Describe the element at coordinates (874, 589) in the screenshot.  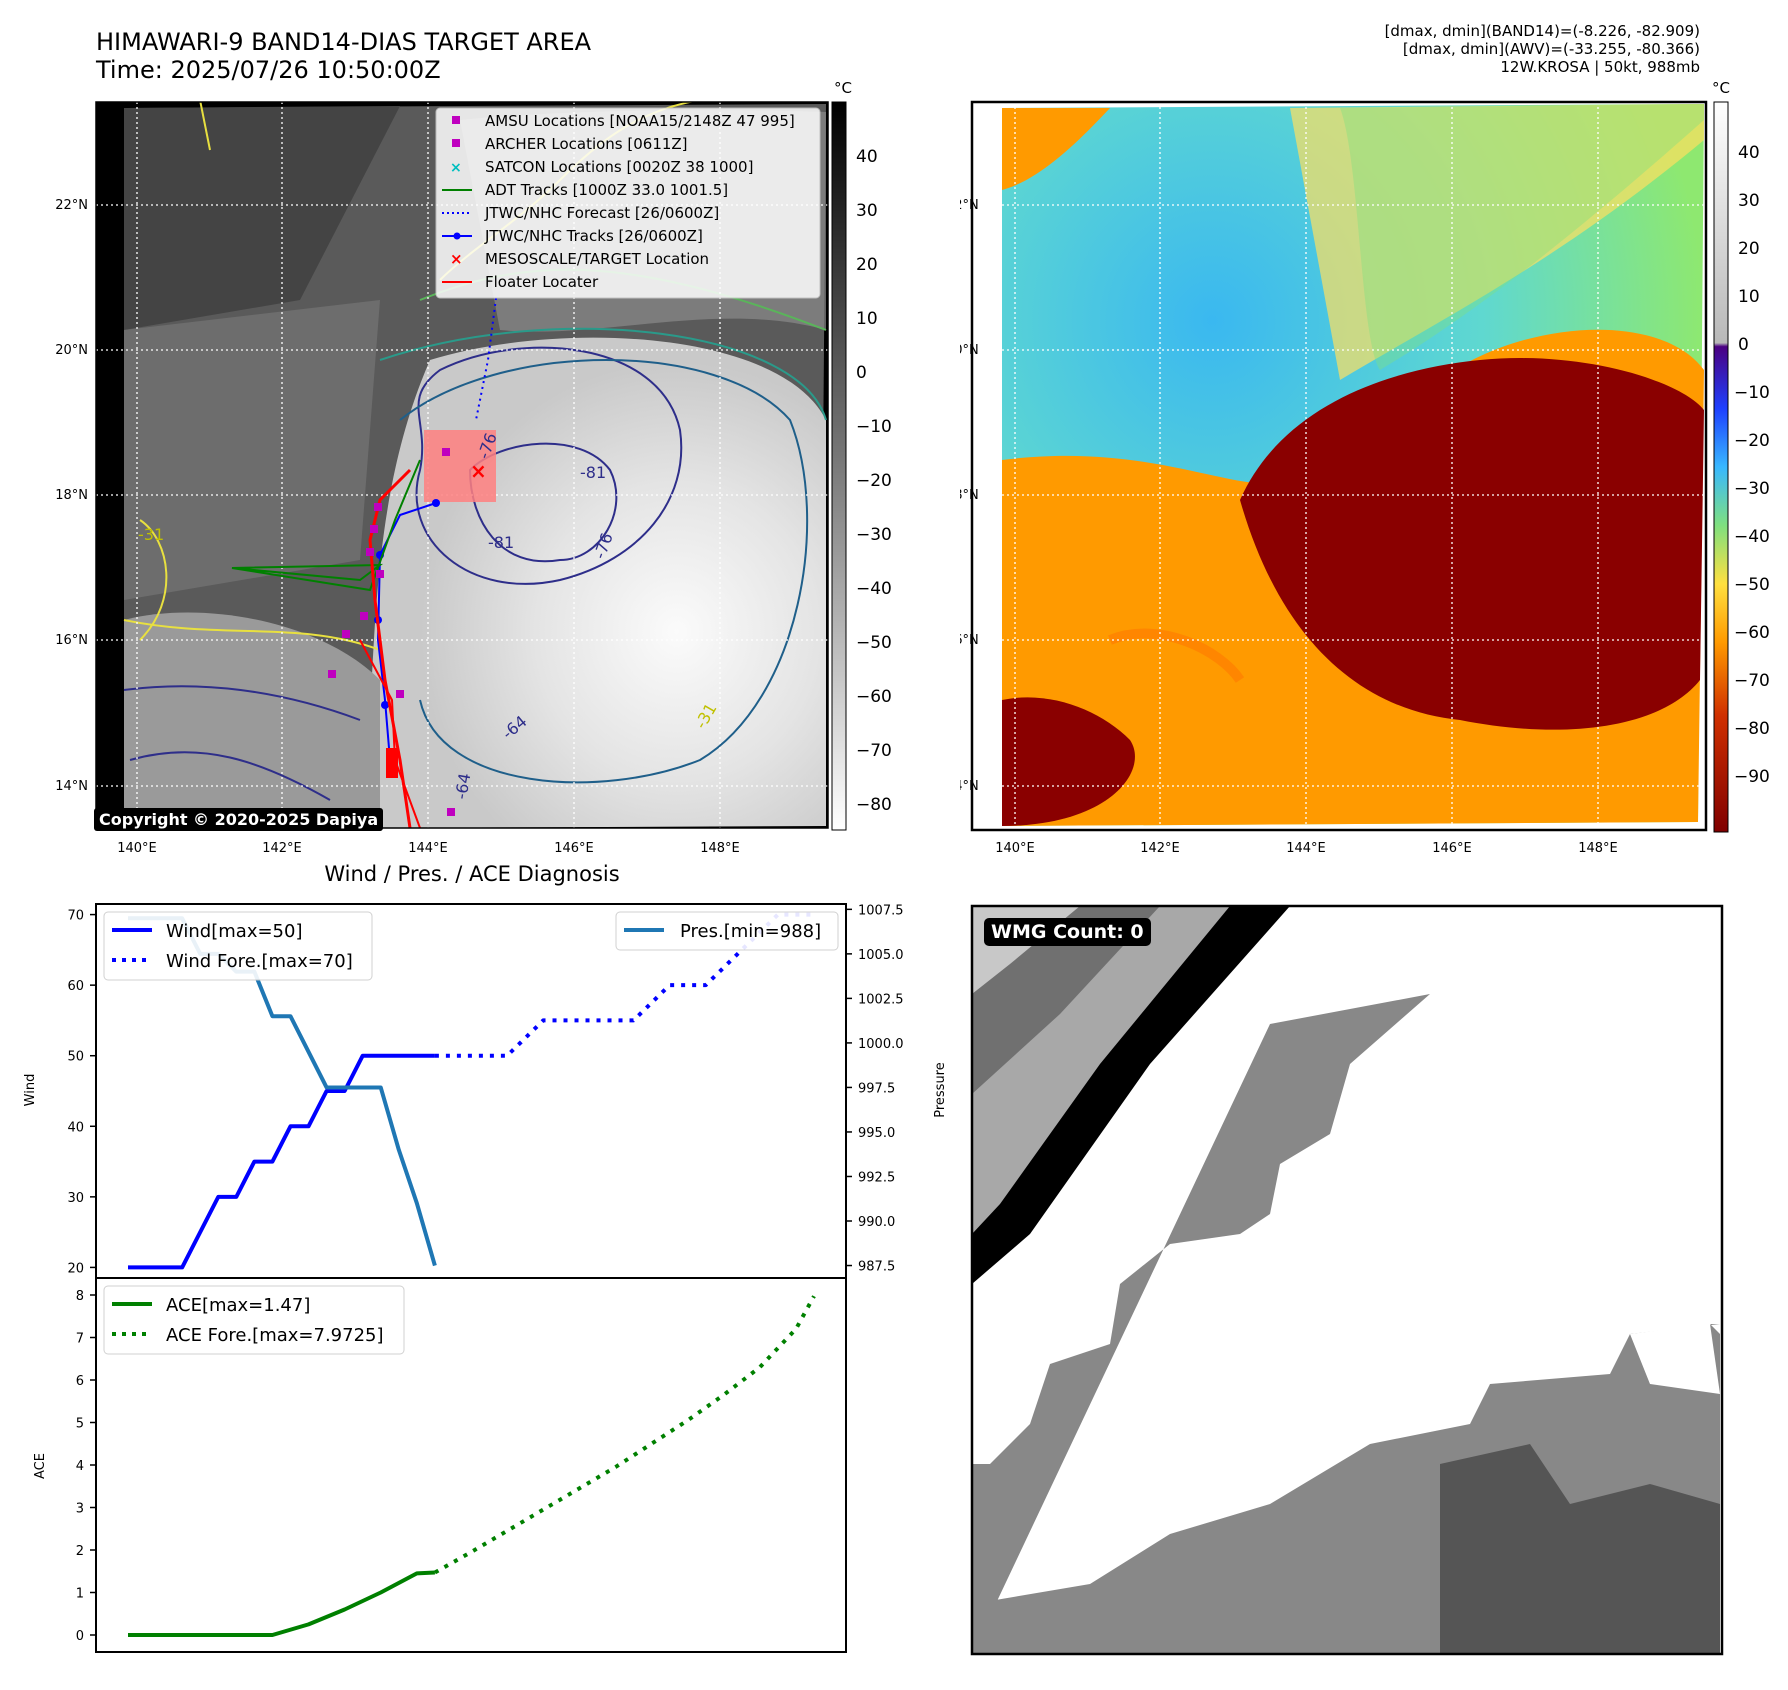
I see `svg-text: −40` at that location.